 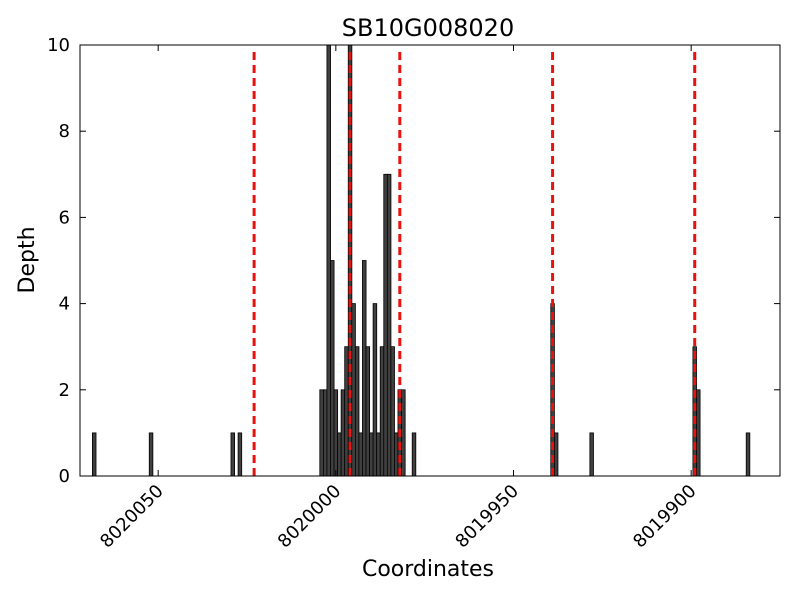 What do you see at coordinates (428, 569) in the screenshot?
I see `x-axis-title: Coordinates` at bounding box center [428, 569].